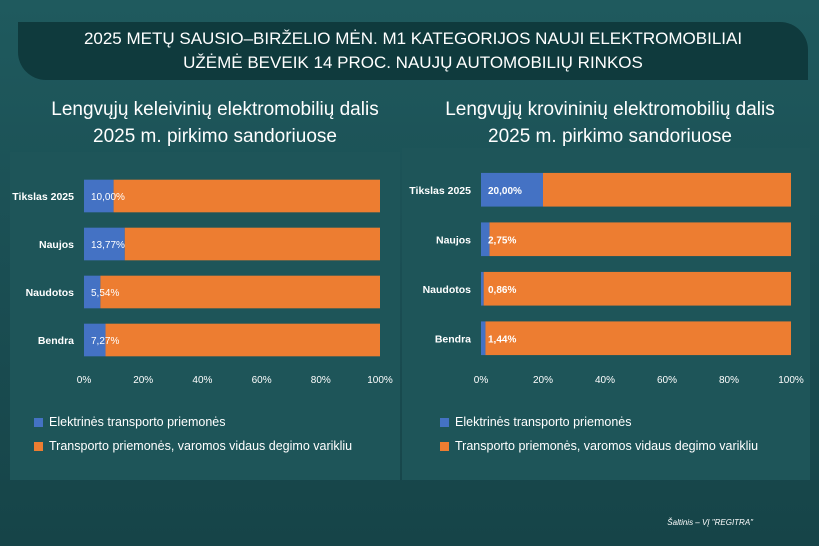  What do you see at coordinates (502, 339) in the screenshot?
I see `data-label: 1,44%` at bounding box center [502, 339].